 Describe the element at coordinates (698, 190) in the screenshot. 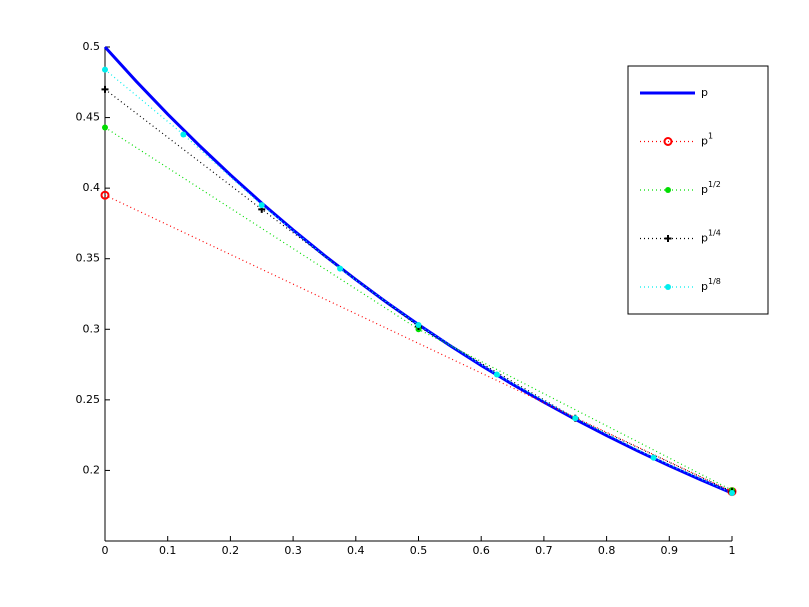

I see `legend-box` at that location.